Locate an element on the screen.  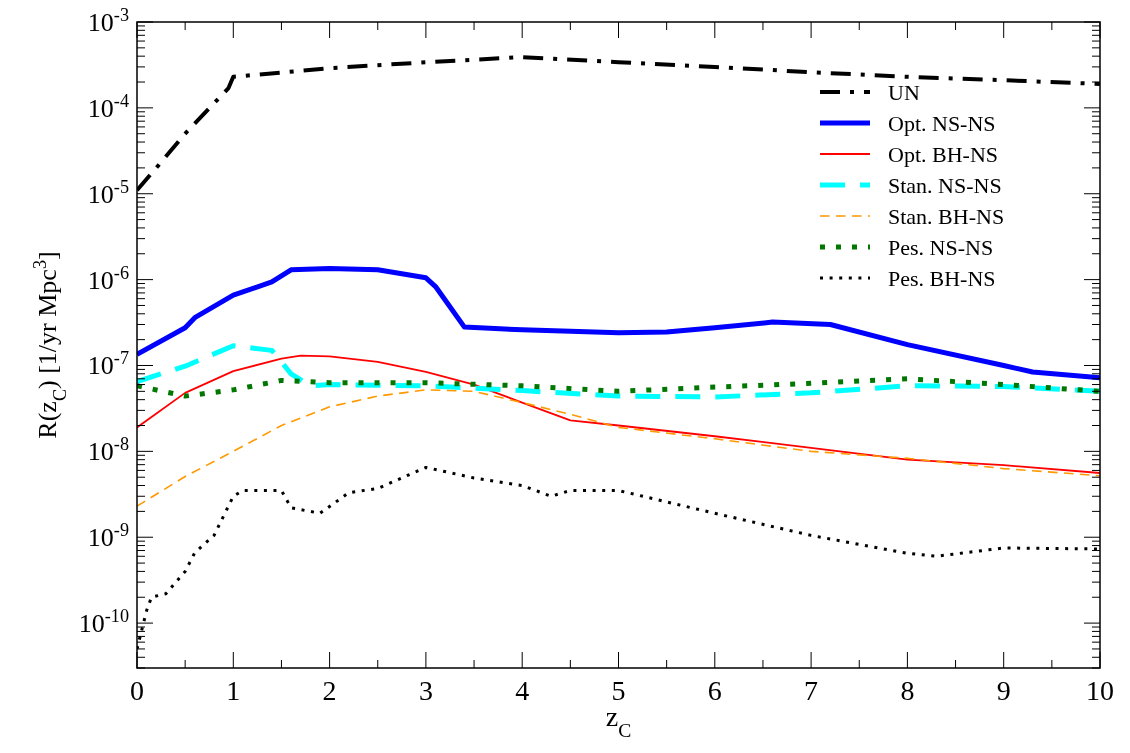
x-tick-label: 6 is located at coordinates (714, 690).